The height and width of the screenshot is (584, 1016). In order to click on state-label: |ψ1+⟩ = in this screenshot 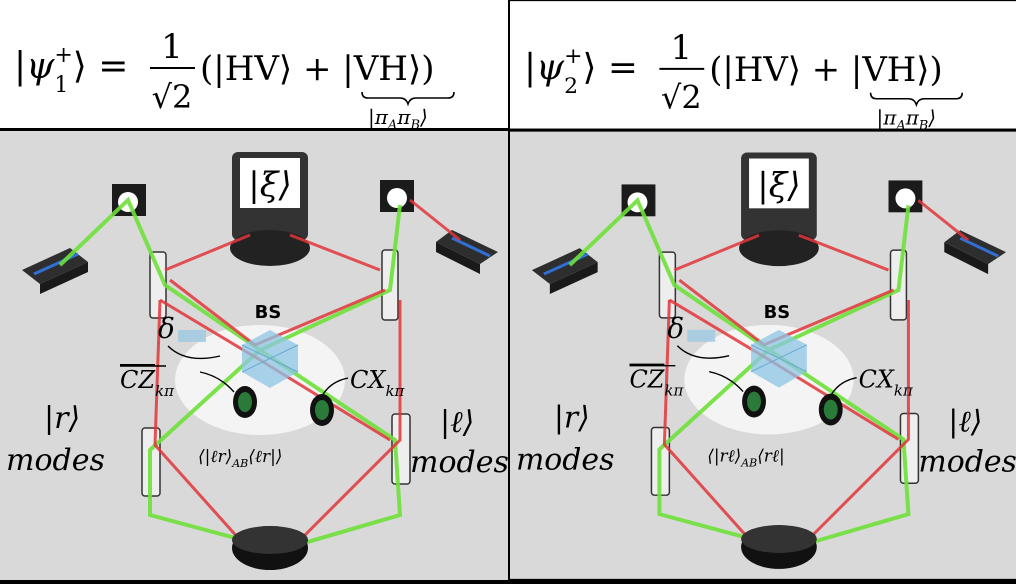, I will do `click(71, 70)`.